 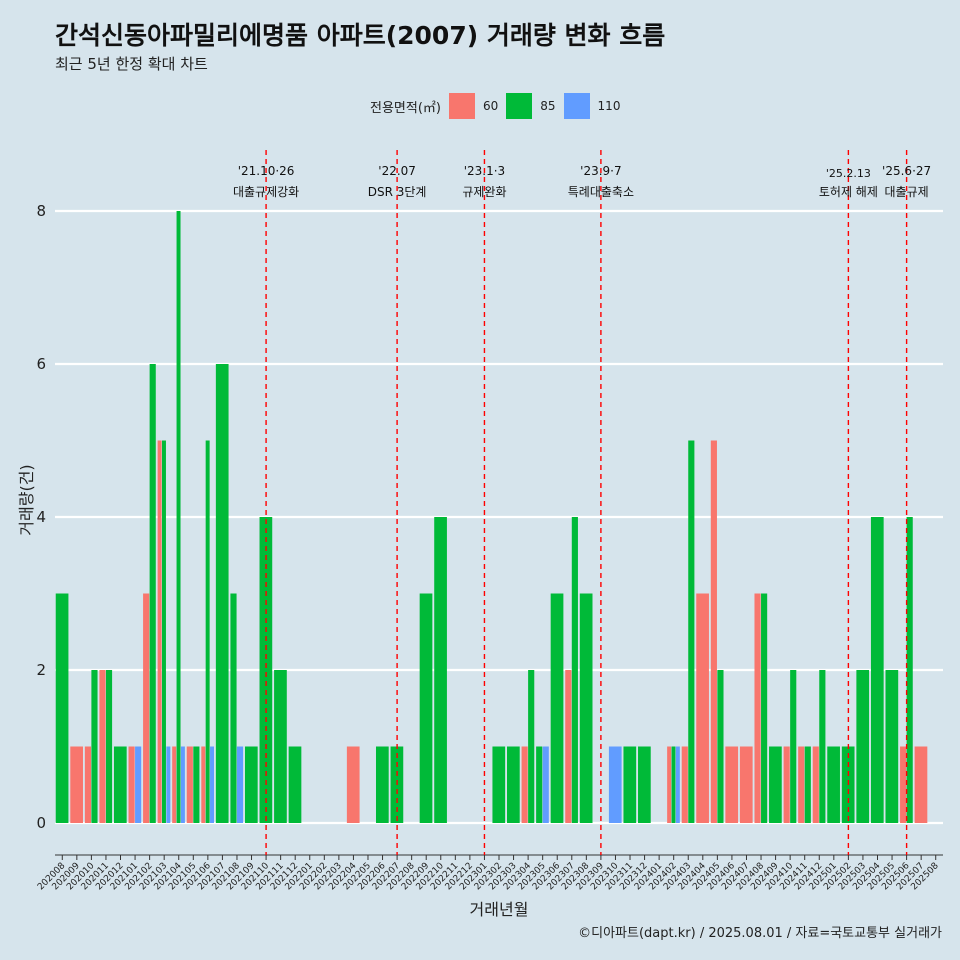 I want to click on event-date-202301: '23.1·3, so click(x=484, y=171).